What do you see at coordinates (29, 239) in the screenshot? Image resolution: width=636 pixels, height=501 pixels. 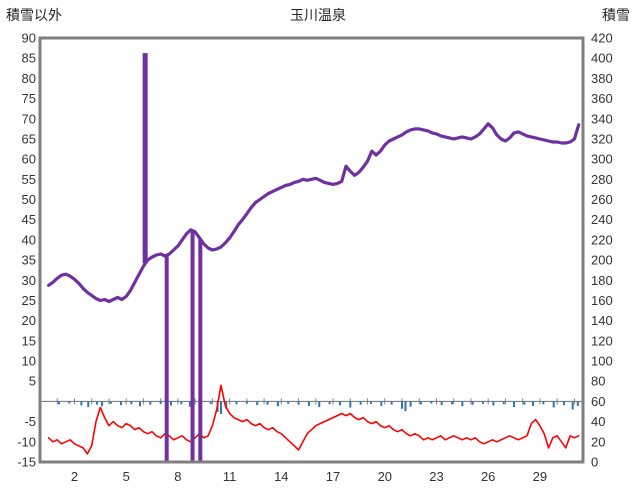 I see `y-left-tick-label: 40` at bounding box center [29, 239].